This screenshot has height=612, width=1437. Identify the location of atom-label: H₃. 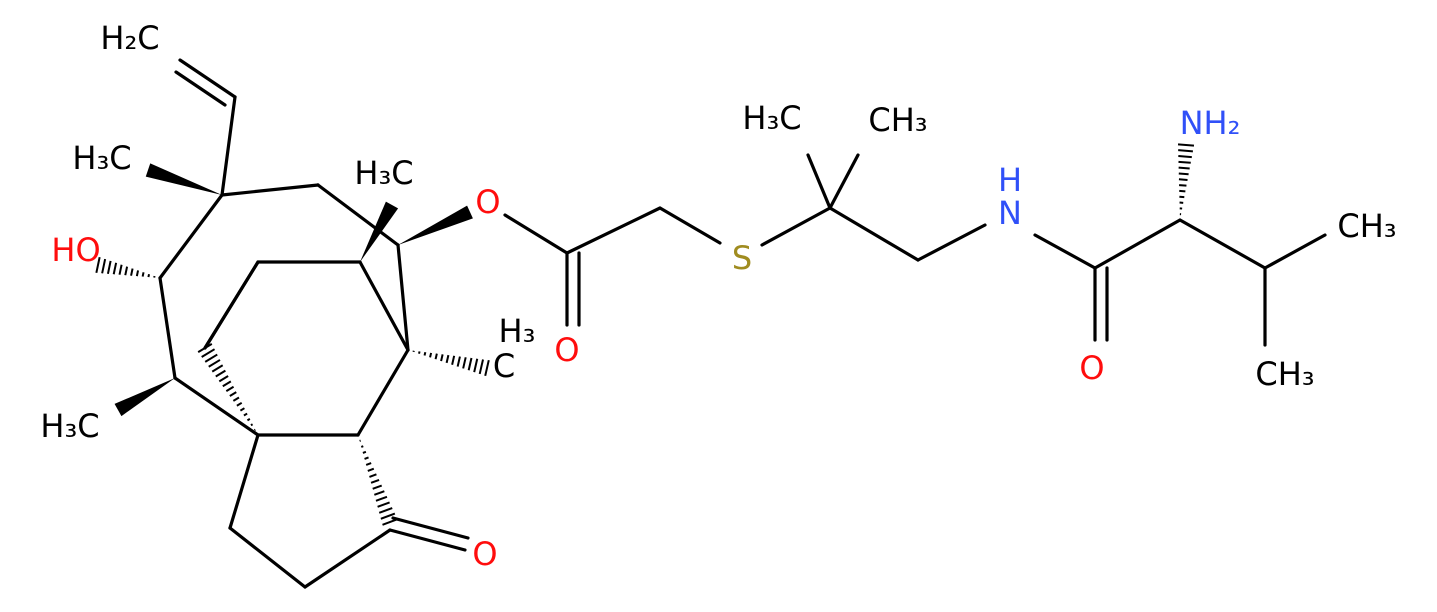
(517, 331).